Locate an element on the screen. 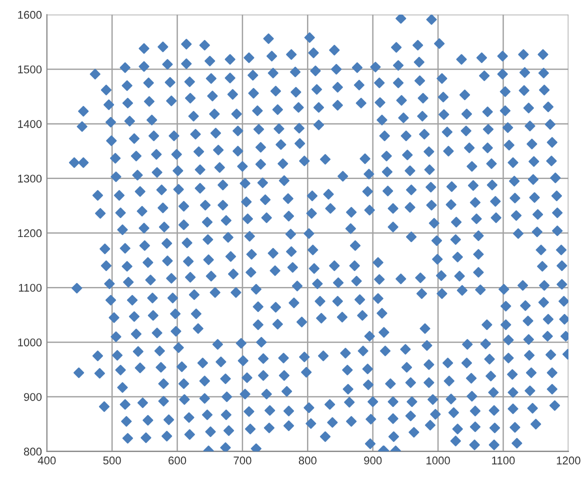  y-tick-label: 1100 is located at coordinates (30, 288).